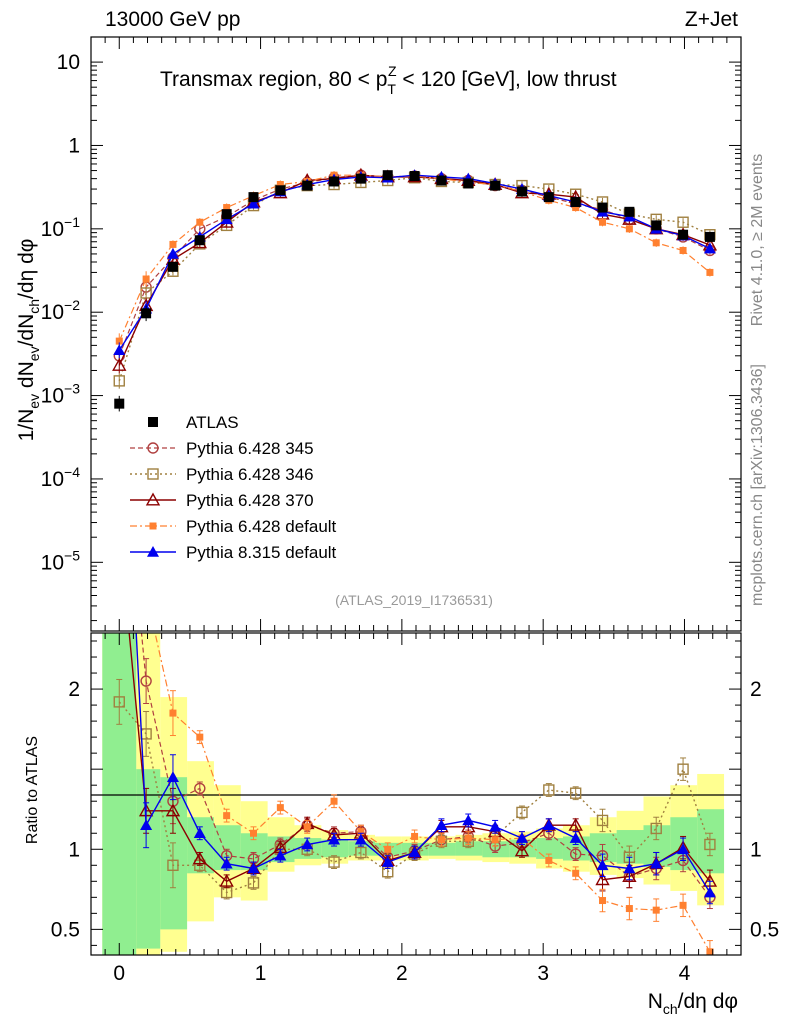 The image size is (786, 1024). What do you see at coordinates (74, 145) in the screenshot?
I see `main-ytick-base: 1` at bounding box center [74, 145].